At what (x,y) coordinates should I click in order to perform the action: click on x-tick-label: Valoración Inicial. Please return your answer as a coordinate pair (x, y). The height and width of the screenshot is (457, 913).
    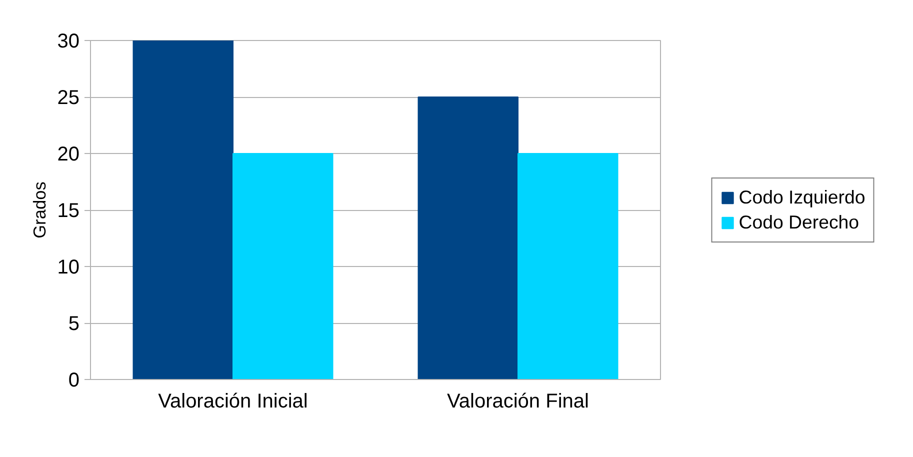
    Looking at the image, I should click on (233, 401).